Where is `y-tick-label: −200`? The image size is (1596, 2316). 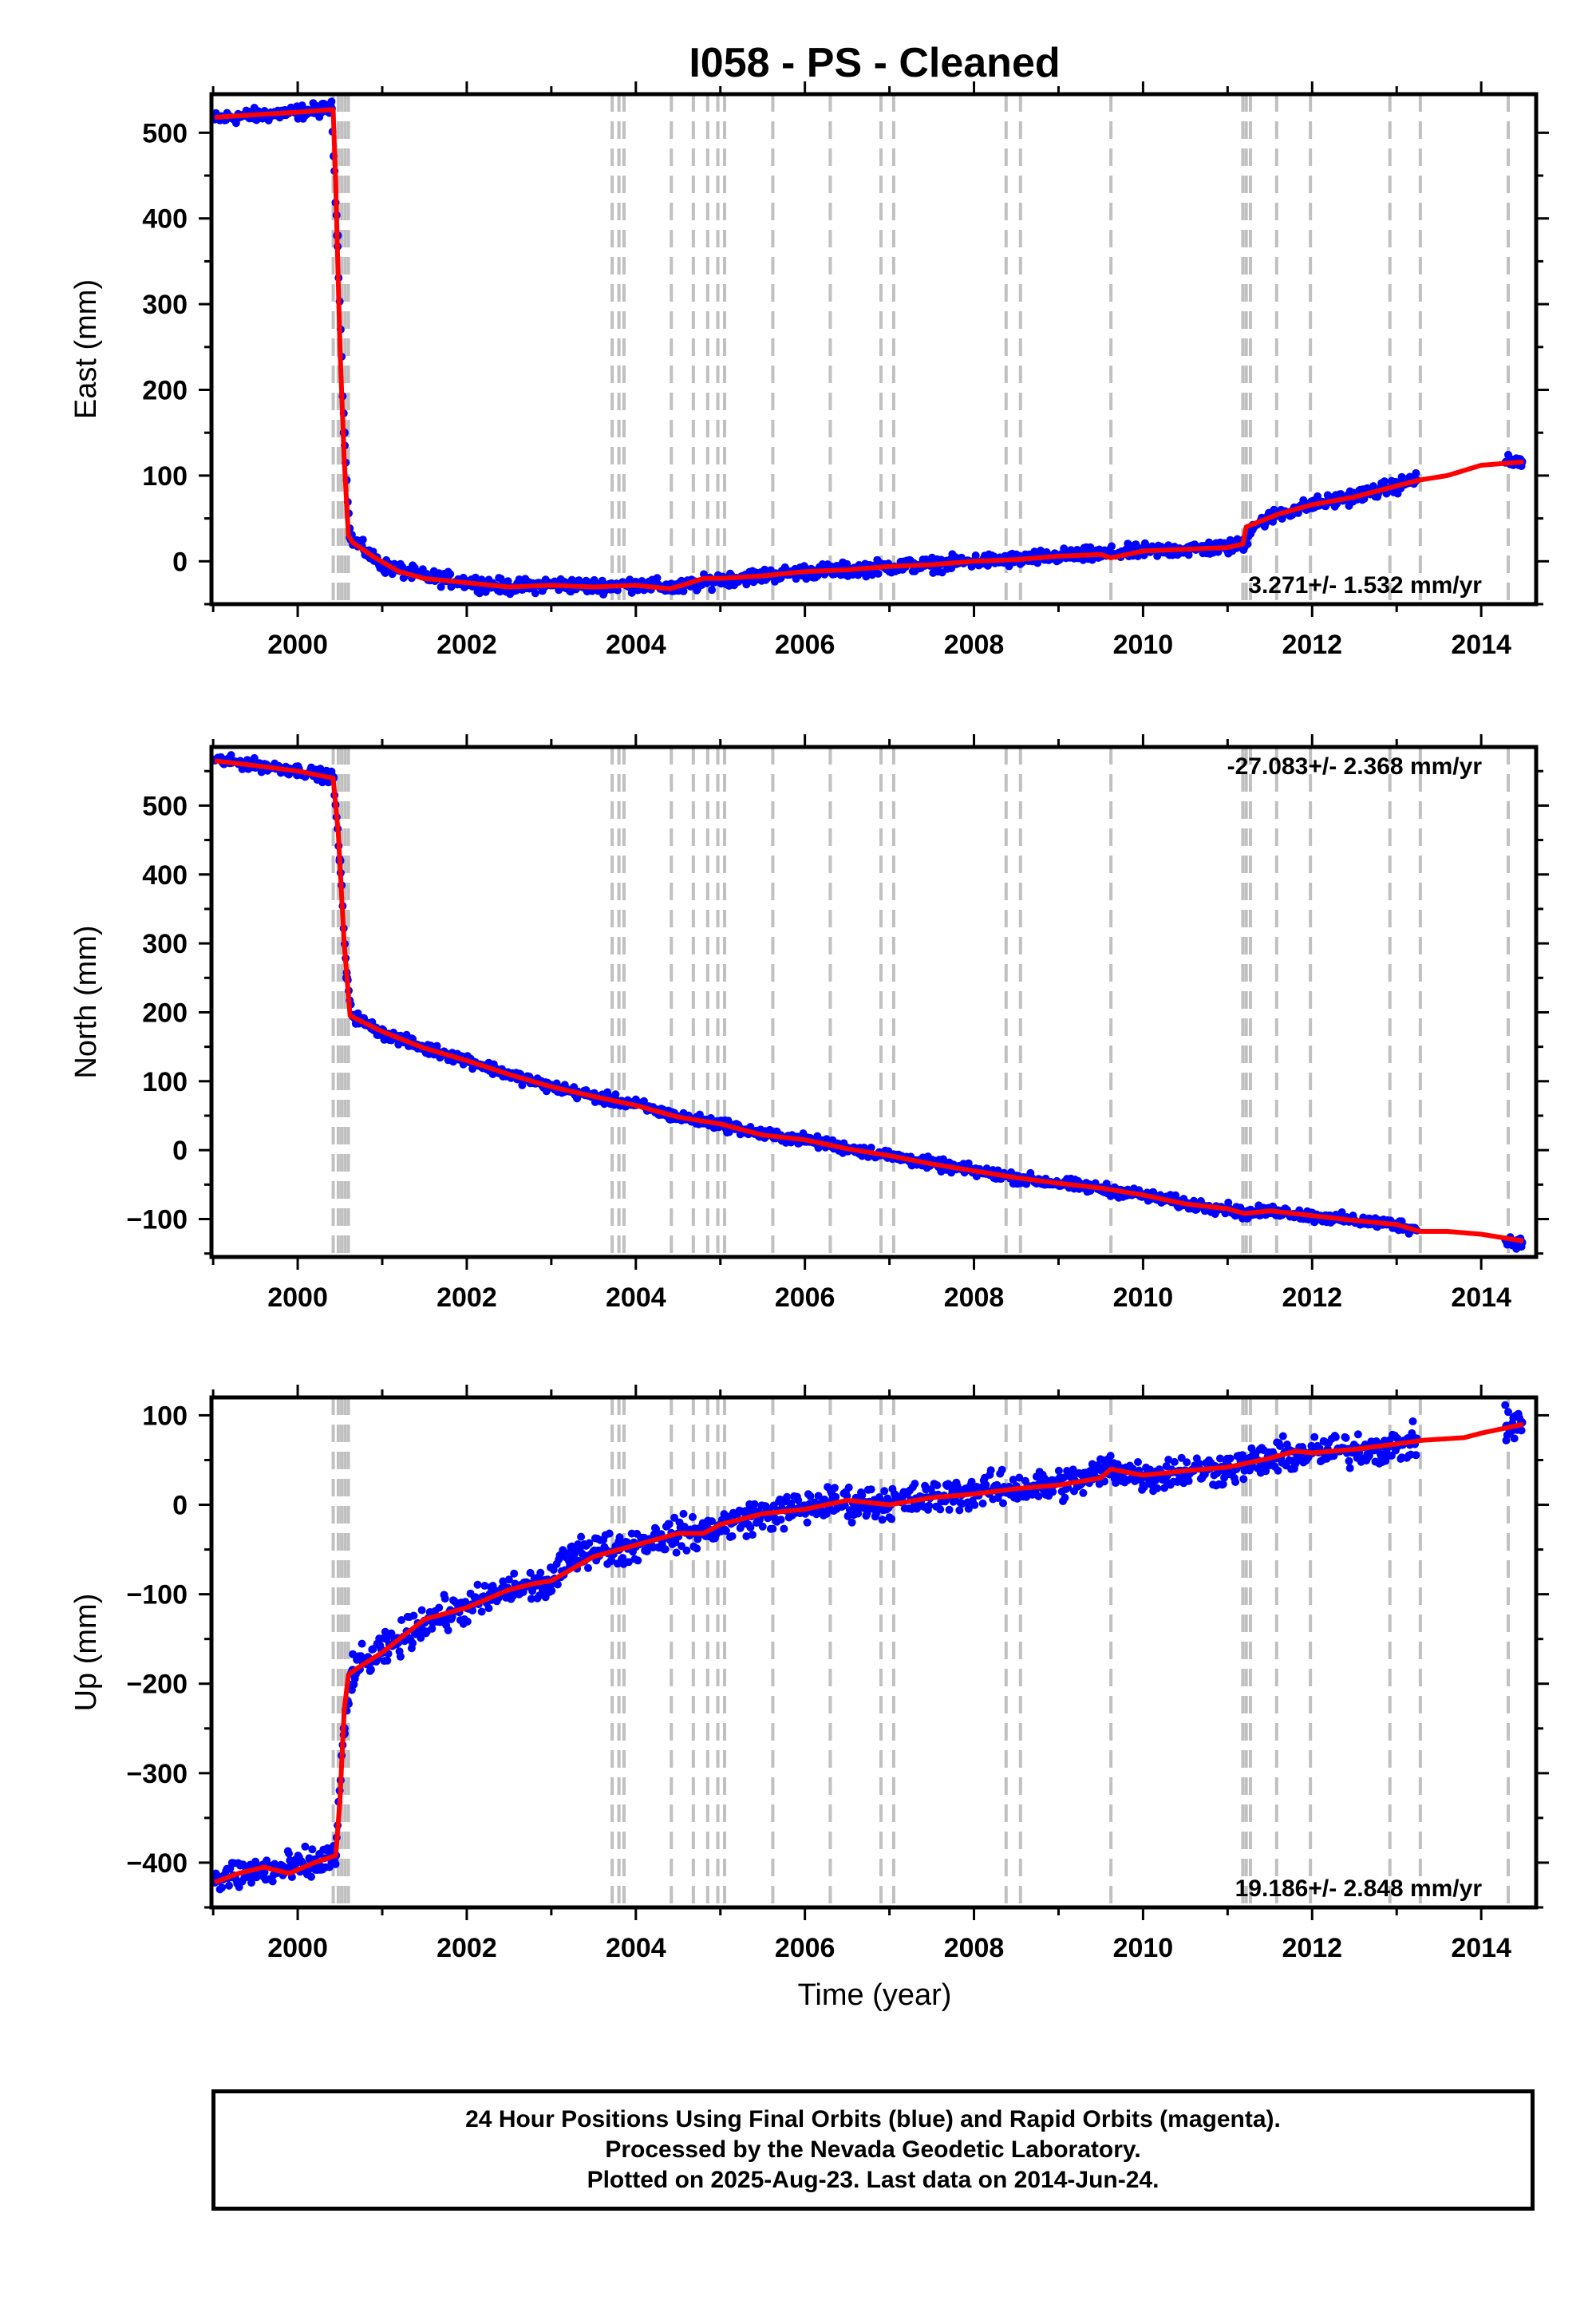 y-tick-label: −200 is located at coordinates (157, 1685).